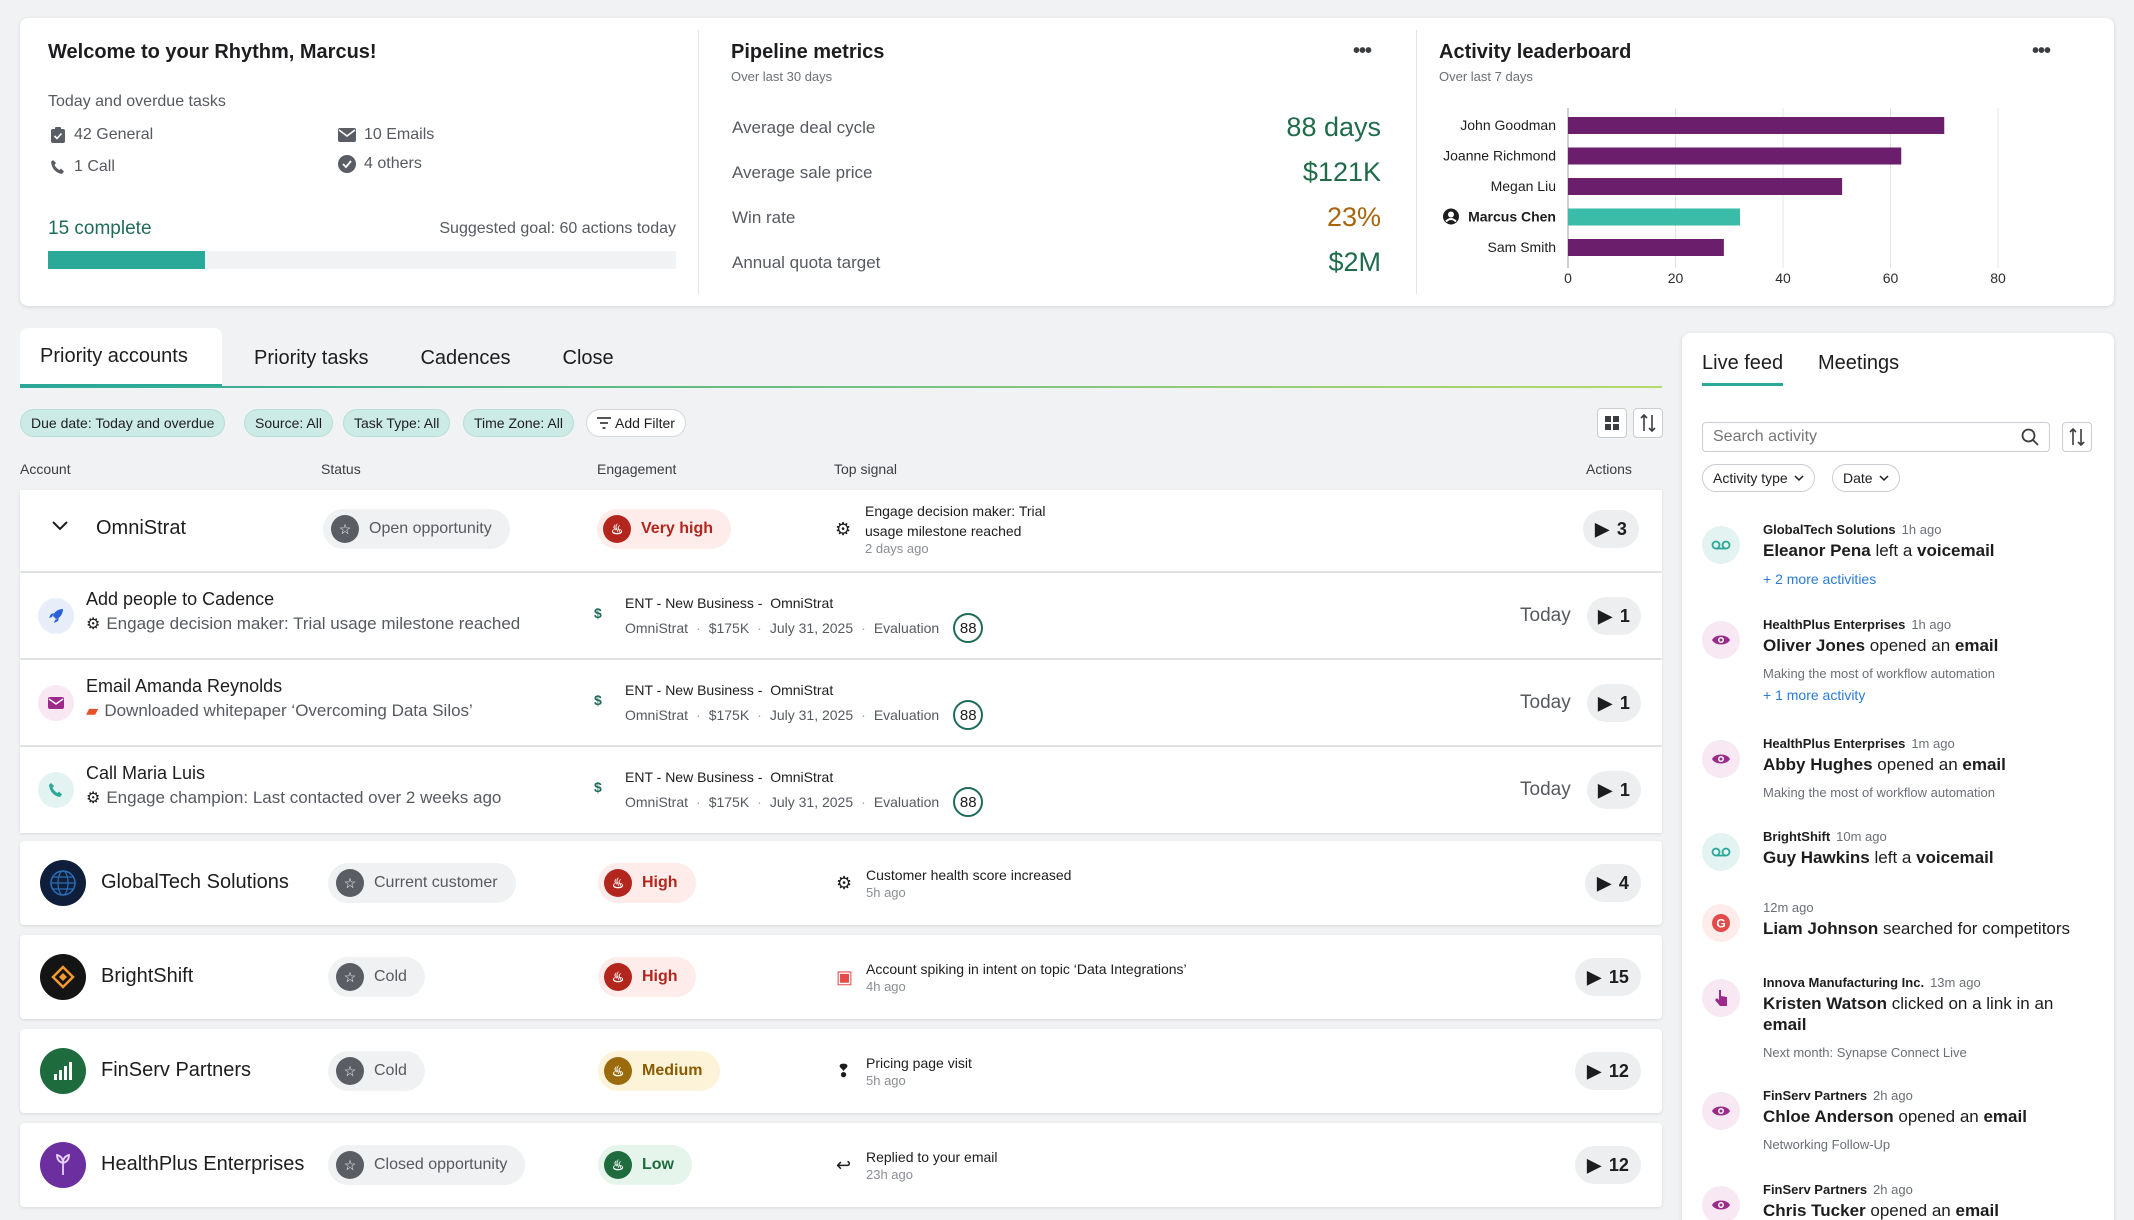  I want to click on date-filter: Date, so click(1866, 478).